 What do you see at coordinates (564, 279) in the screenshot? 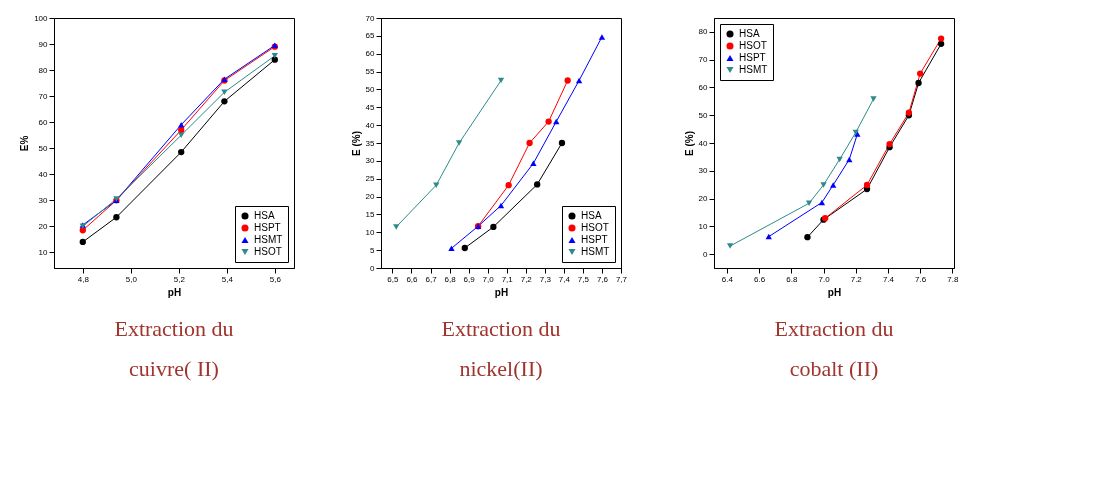
I see `x-tick-label: 7,4` at bounding box center [564, 279].